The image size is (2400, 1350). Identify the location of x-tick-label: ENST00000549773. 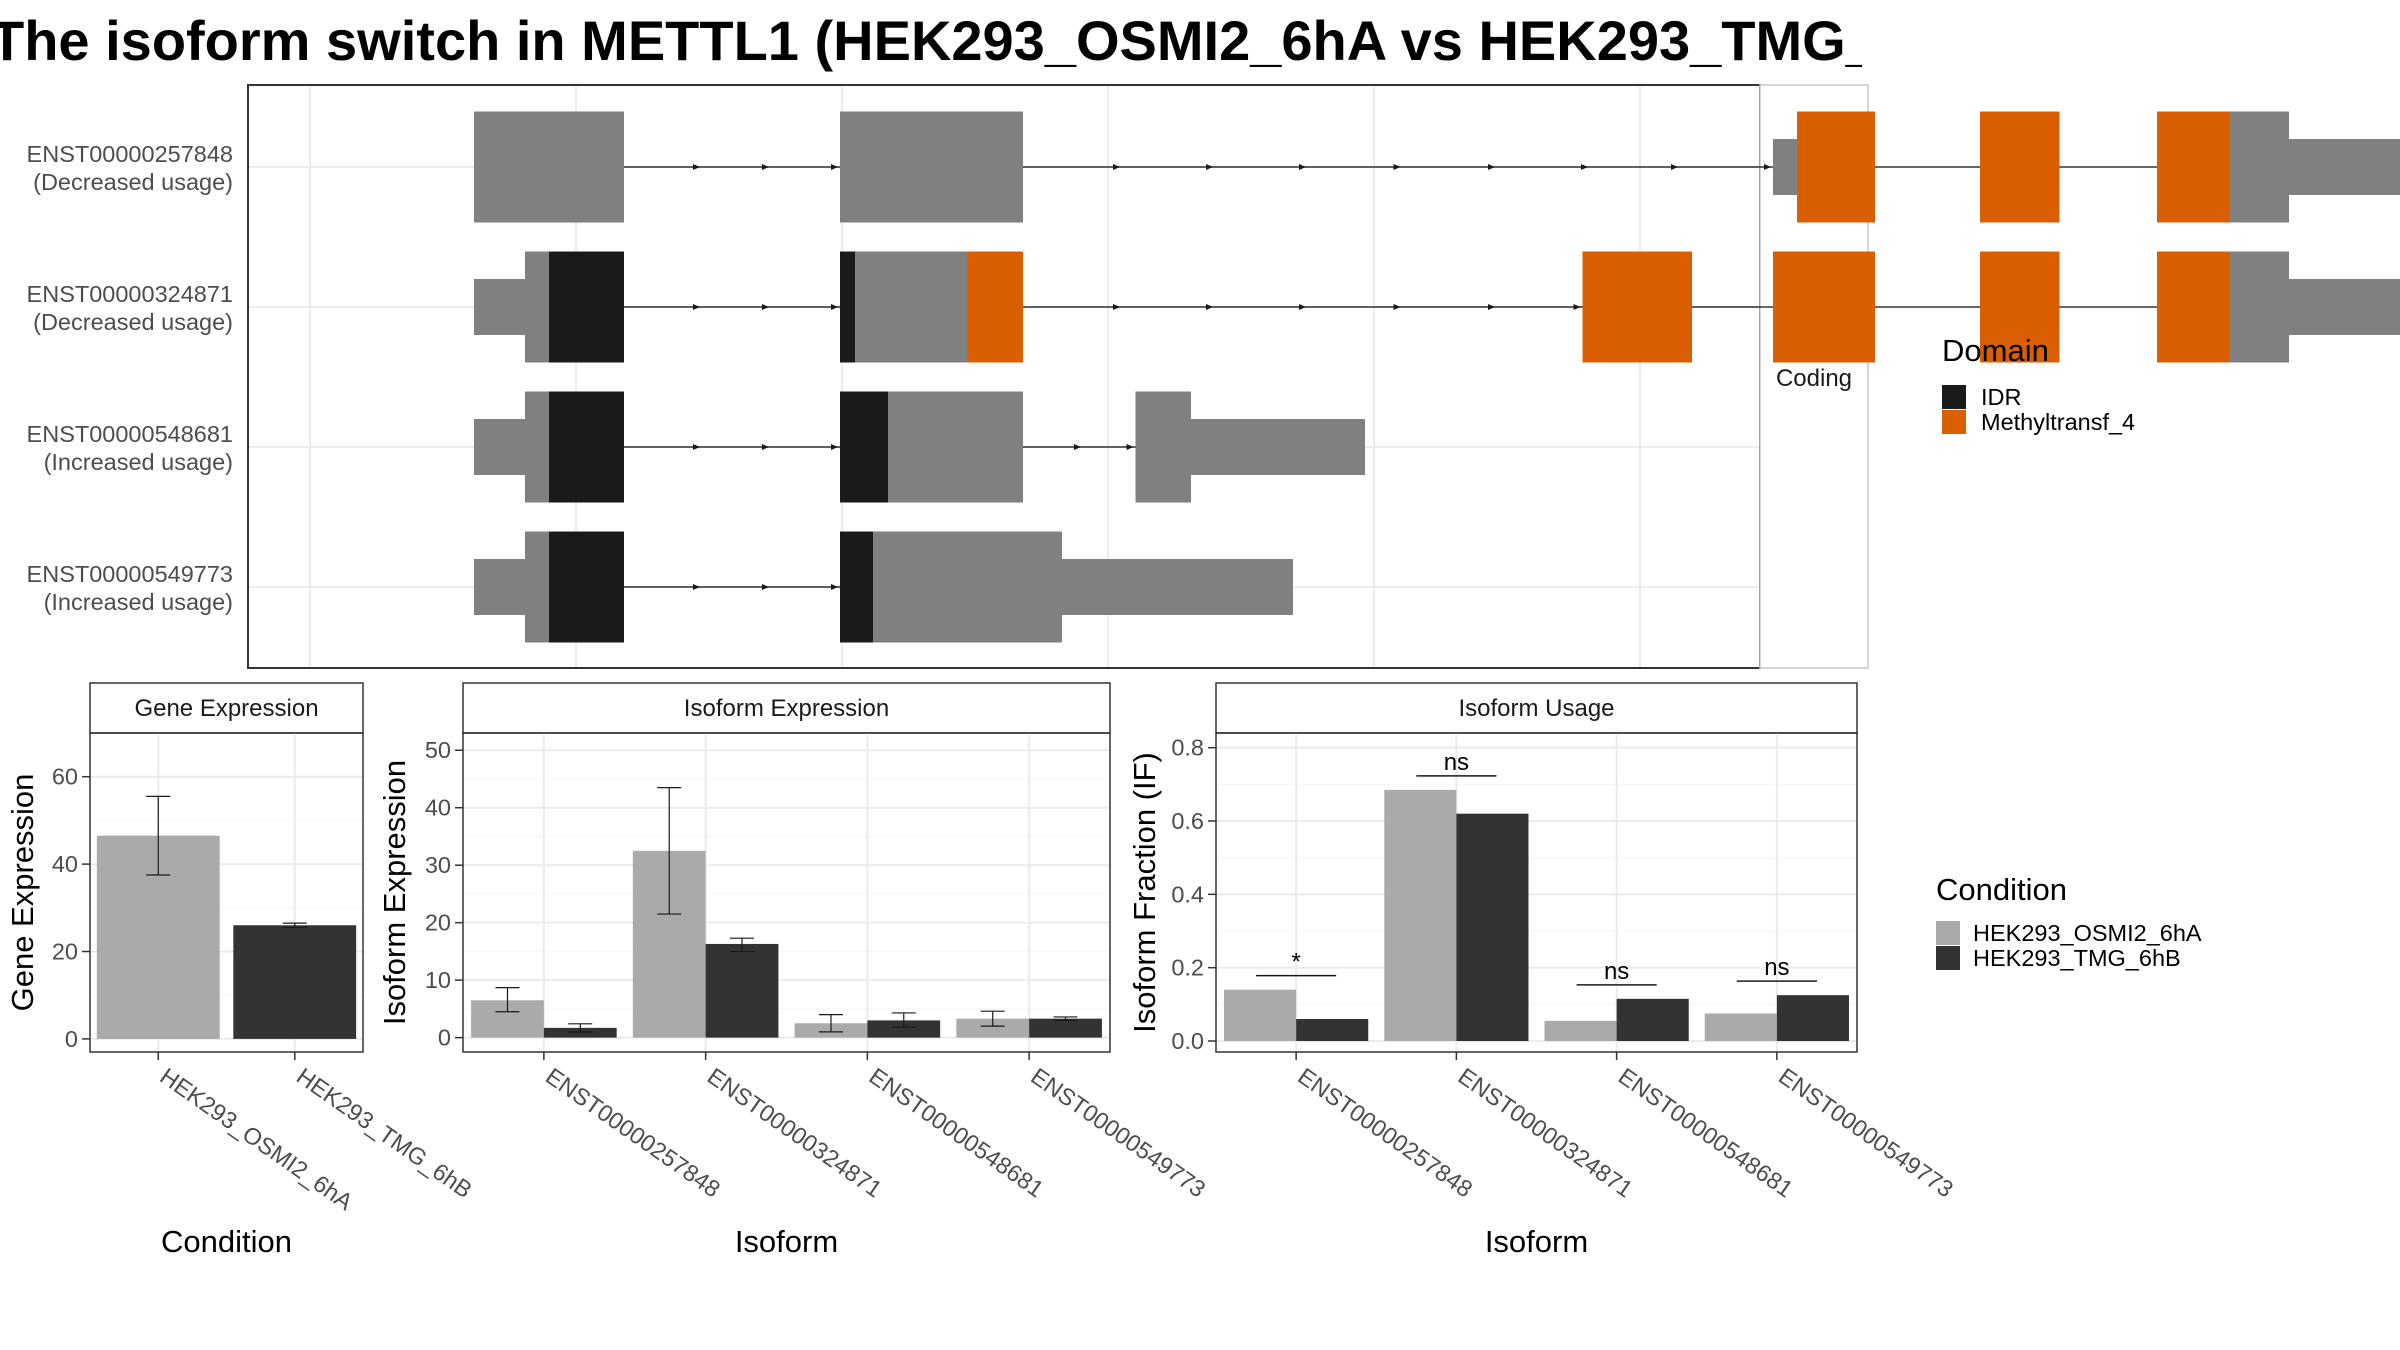
(1866, 1133).